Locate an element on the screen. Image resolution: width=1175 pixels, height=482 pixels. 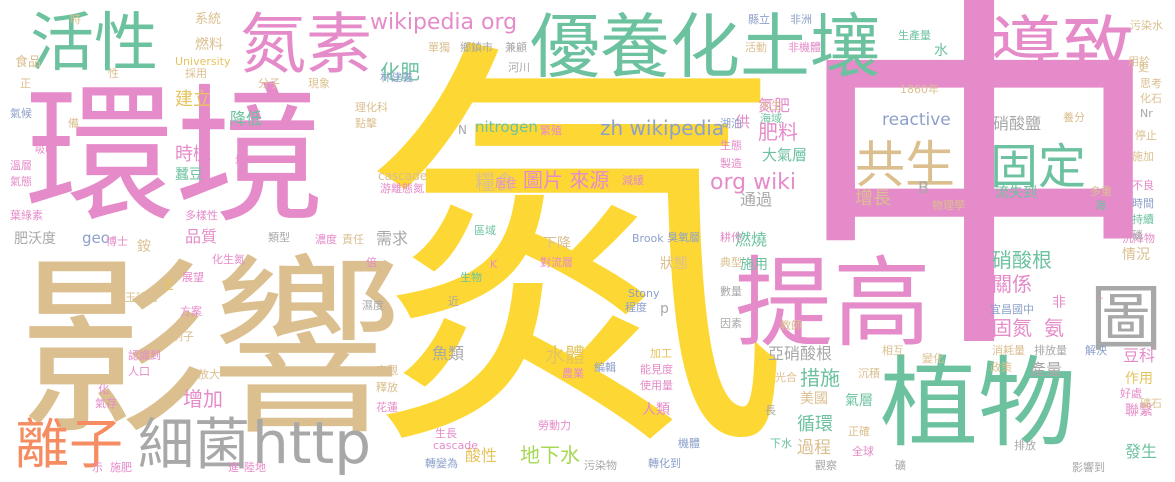
word-zuoyong: 作用 is located at coordinates (1139, 379).